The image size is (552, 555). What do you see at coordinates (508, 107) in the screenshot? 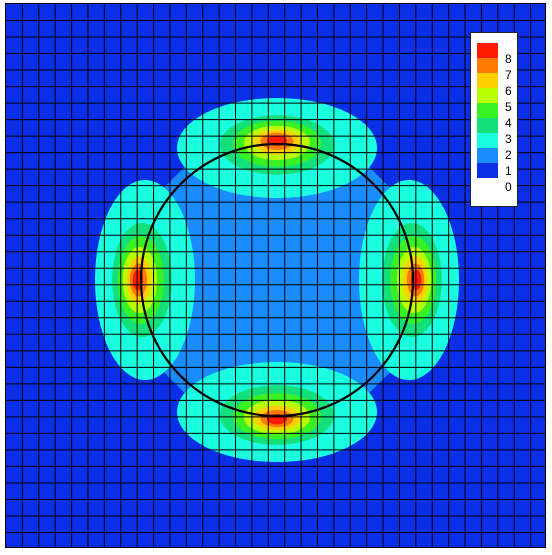
I see `legend-label-5: 5` at bounding box center [508, 107].